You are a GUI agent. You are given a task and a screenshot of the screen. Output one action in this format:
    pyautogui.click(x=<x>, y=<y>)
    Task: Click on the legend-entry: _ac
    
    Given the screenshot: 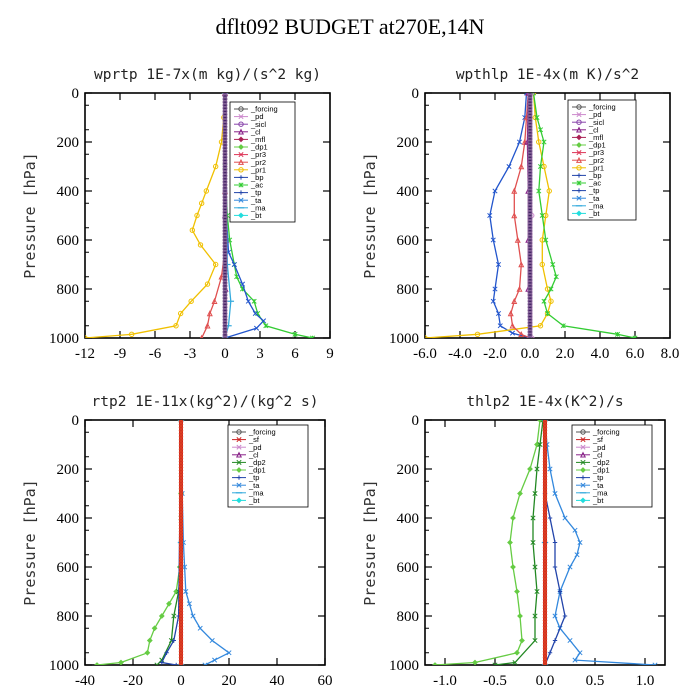 What is the action you would take?
    pyautogui.click(x=594, y=183)
    